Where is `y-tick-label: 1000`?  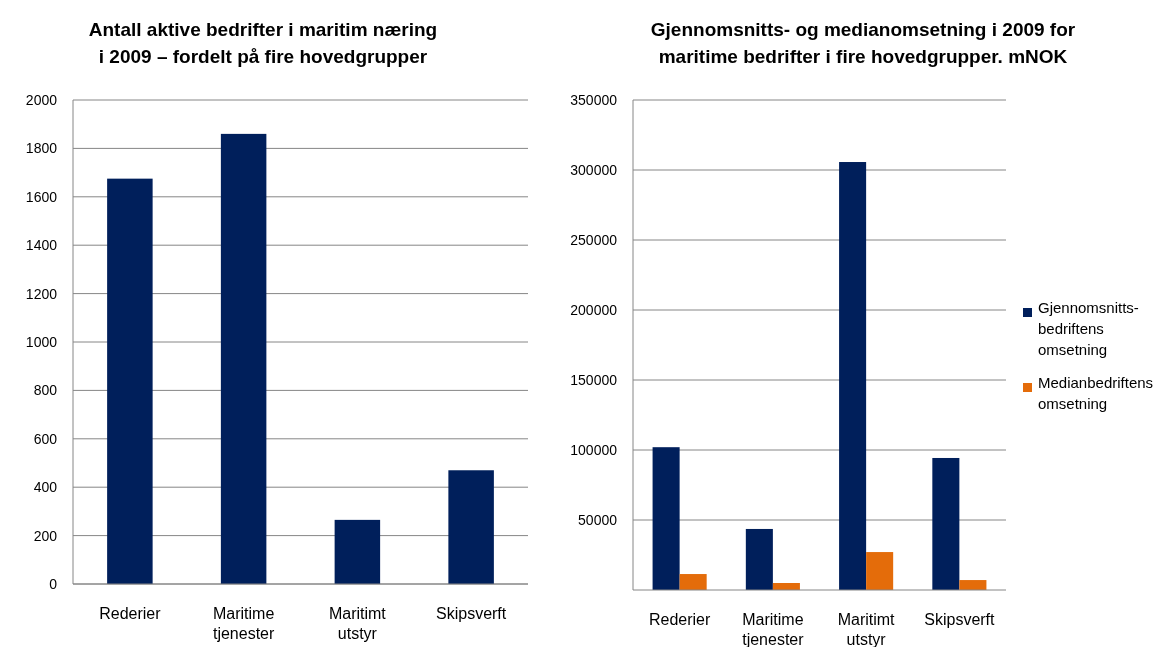 y-tick-label: 1000 is located at coordinates (41, 341).